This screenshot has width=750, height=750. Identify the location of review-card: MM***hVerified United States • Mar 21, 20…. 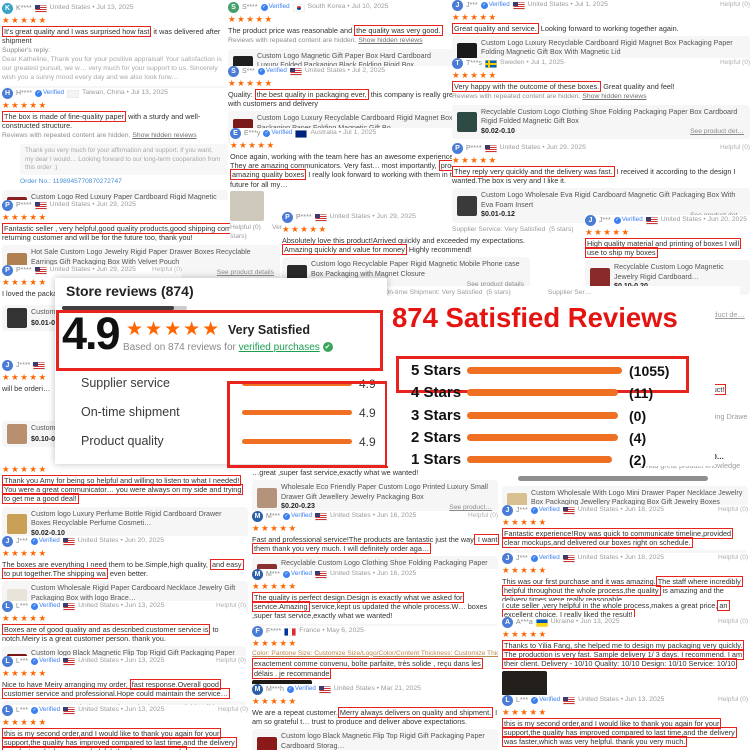
(375, 717).